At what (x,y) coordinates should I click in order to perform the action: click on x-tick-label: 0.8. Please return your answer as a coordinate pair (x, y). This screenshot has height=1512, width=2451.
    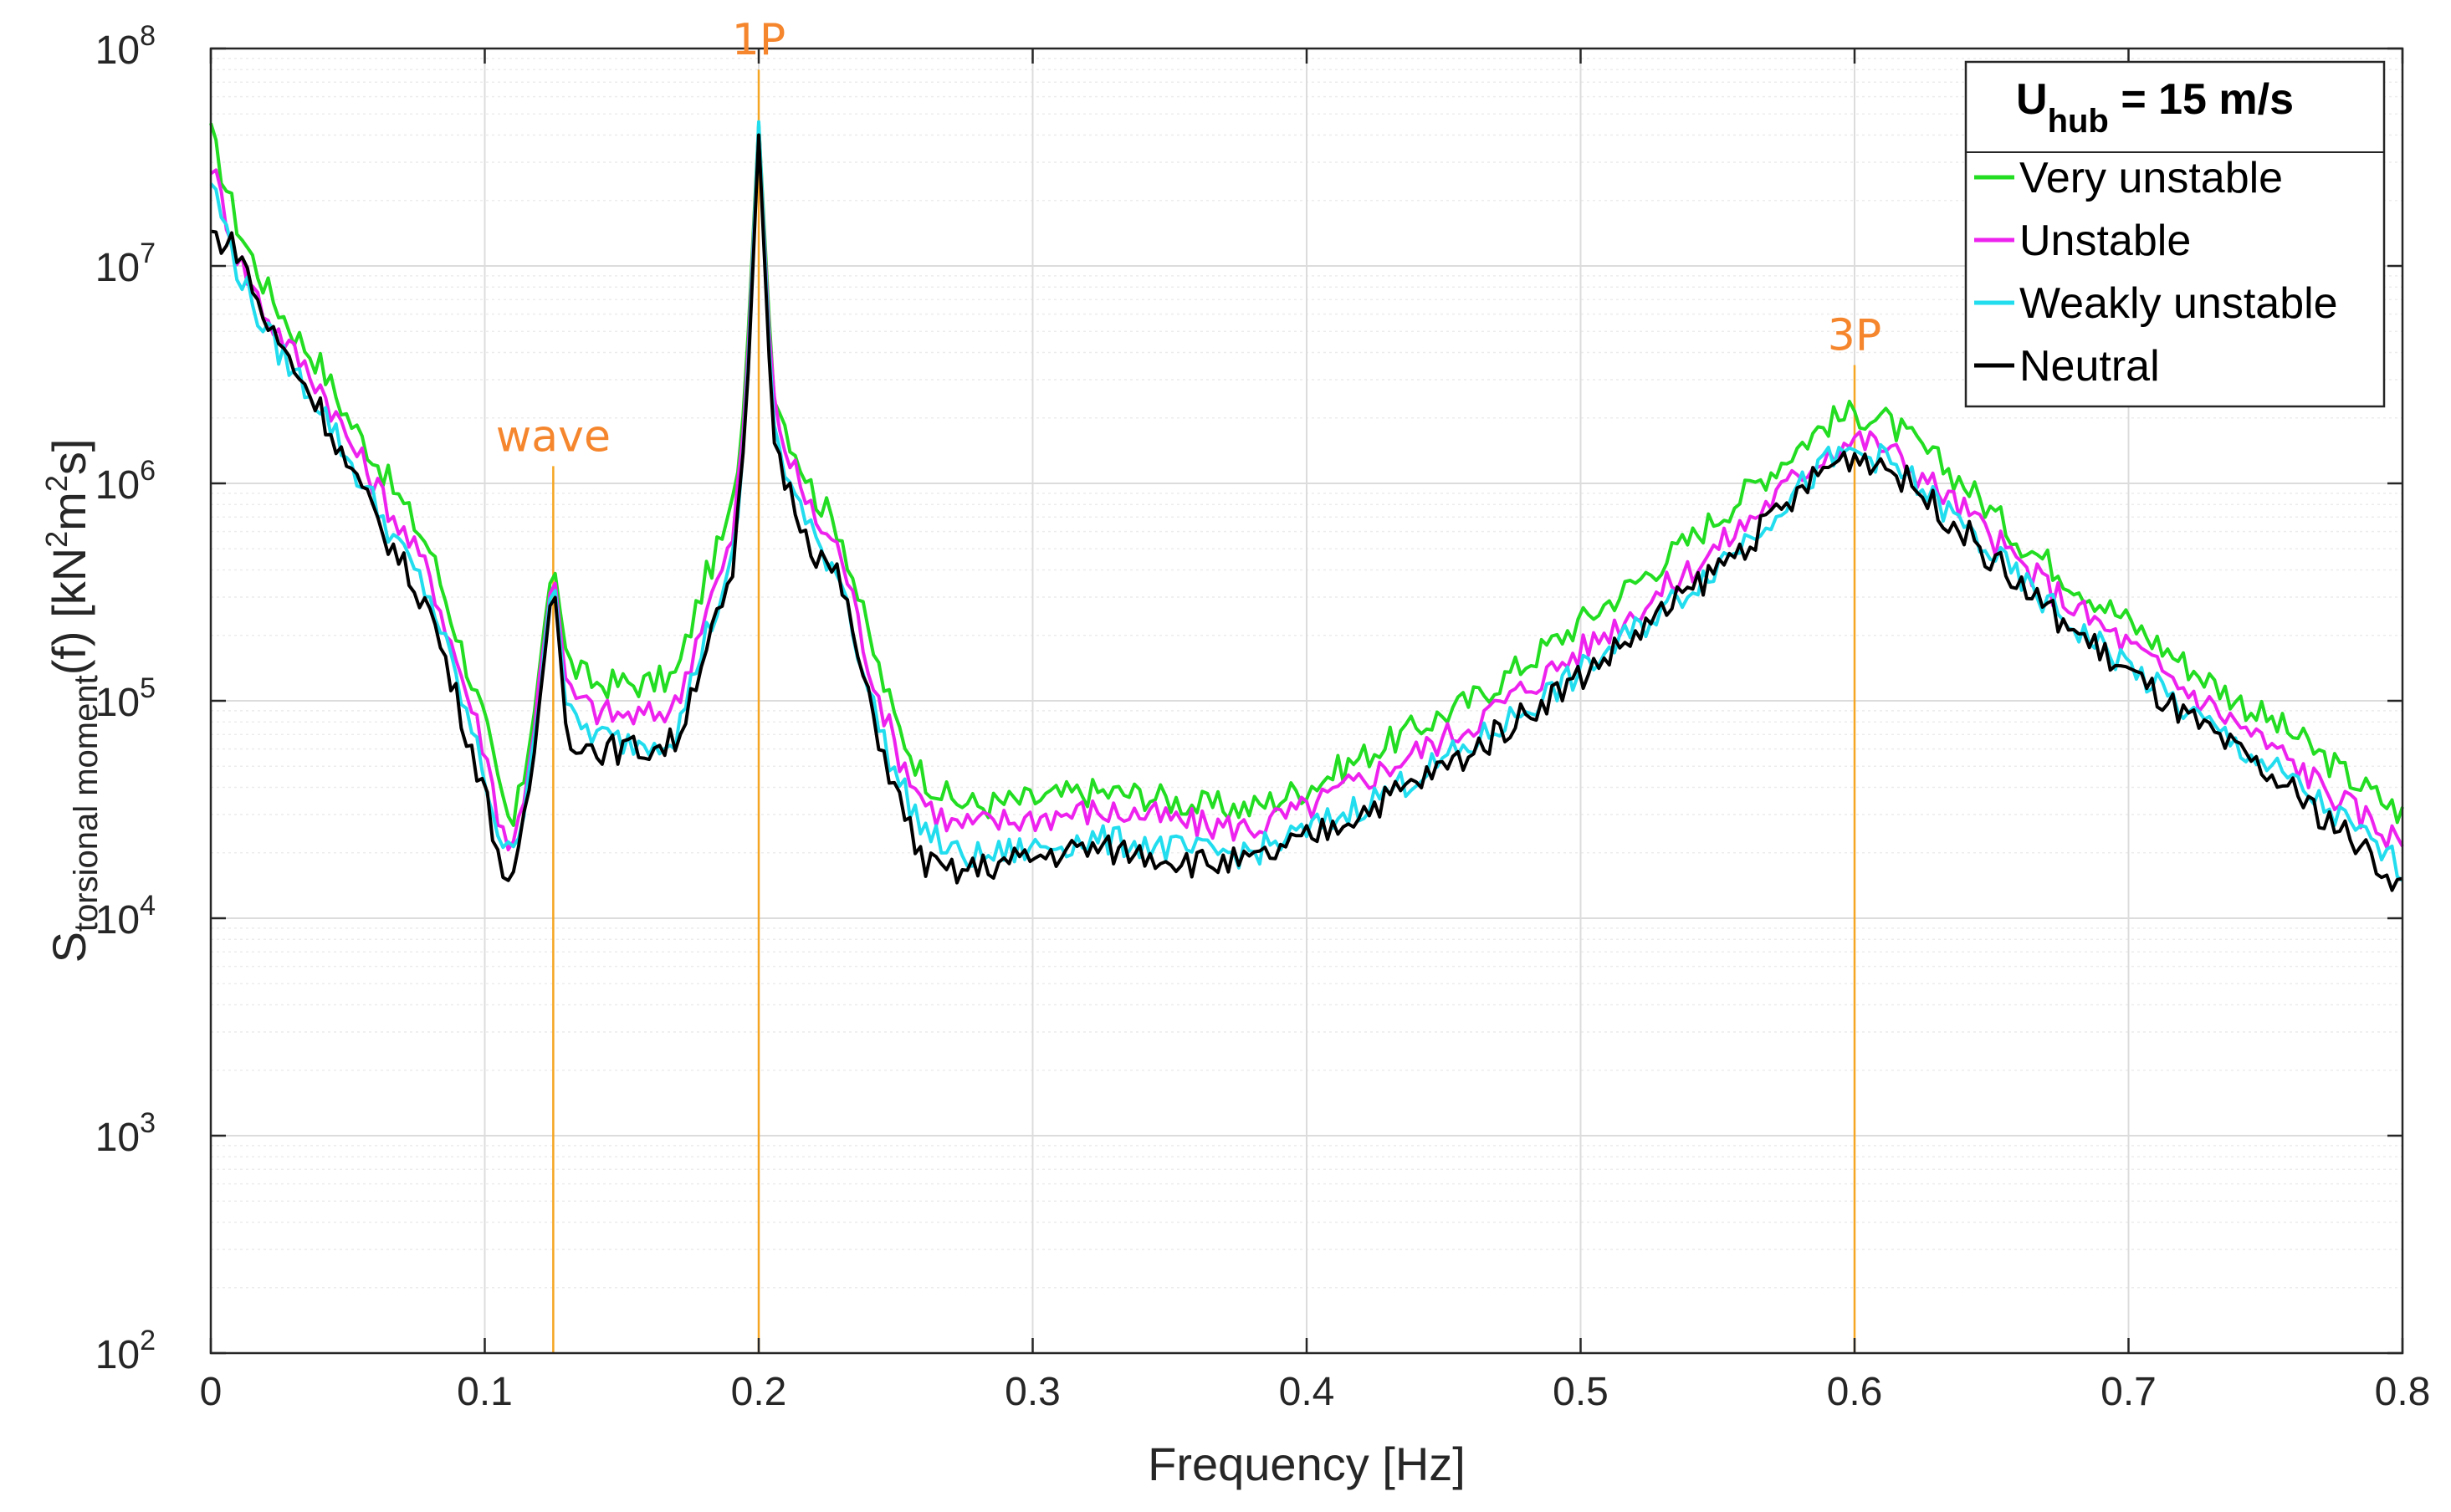
    Looking at the image, I should click on (2403, 1392).